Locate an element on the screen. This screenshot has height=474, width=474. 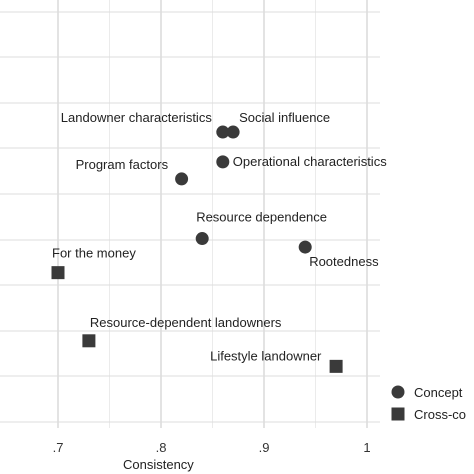
x-tick-label: .9 is located at coordinates (264, 447).